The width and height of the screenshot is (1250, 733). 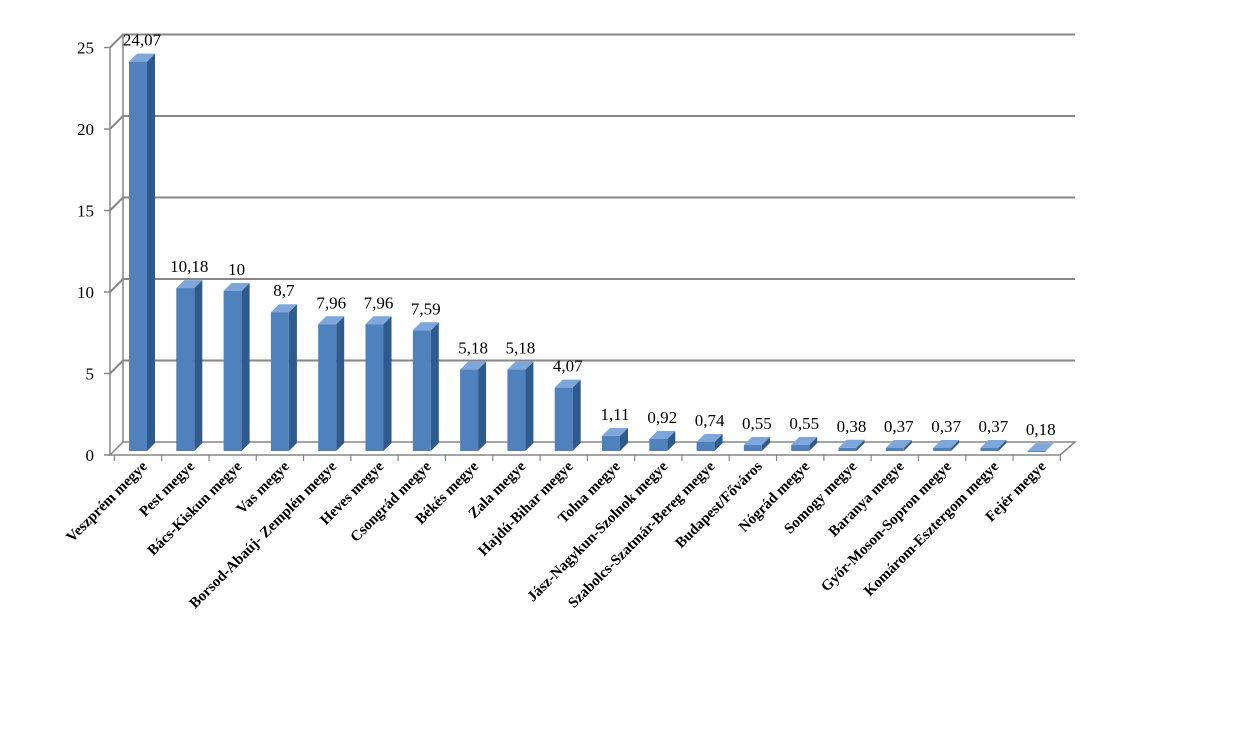 What do you see at coordinates (391, 501) in the screenshot?
I see `category-label: Csongrád megye` at bounding box center [391, 501].